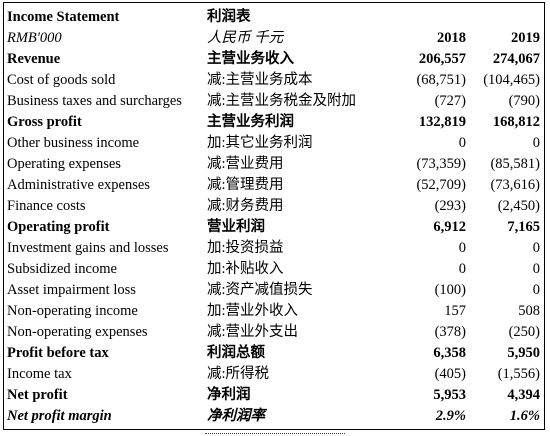 This screenshot has height=436, width=550. Describe the element at coordinates (63, 17) in the screenshot. I see `title-en: Income Statement` at that location.